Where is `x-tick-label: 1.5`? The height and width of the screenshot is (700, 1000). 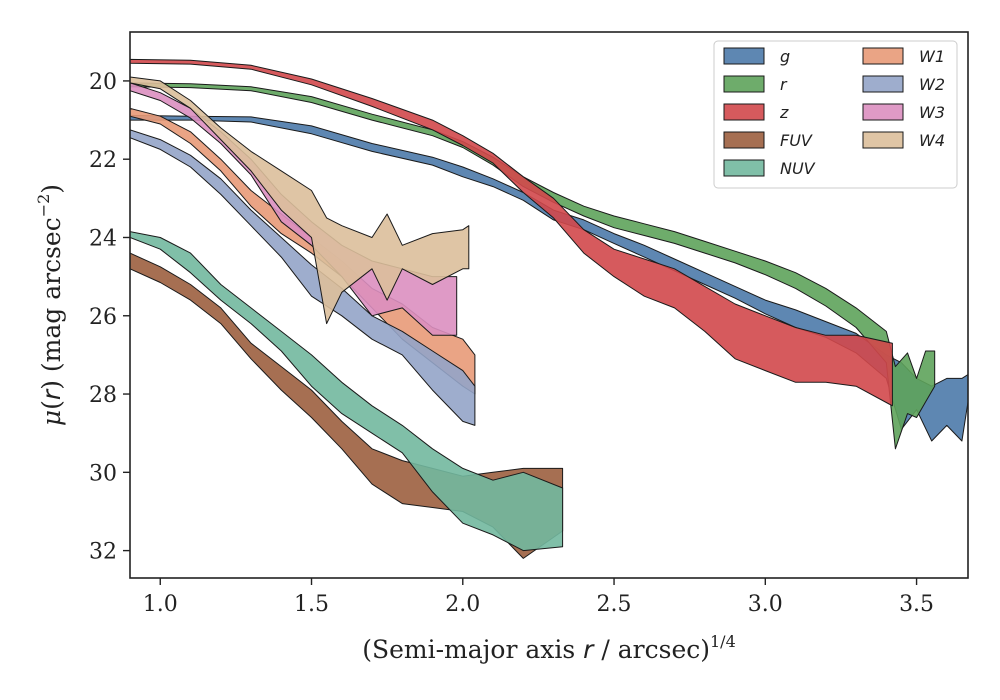 x-tick-label: 1.5 is located at coordinates (311, 604).